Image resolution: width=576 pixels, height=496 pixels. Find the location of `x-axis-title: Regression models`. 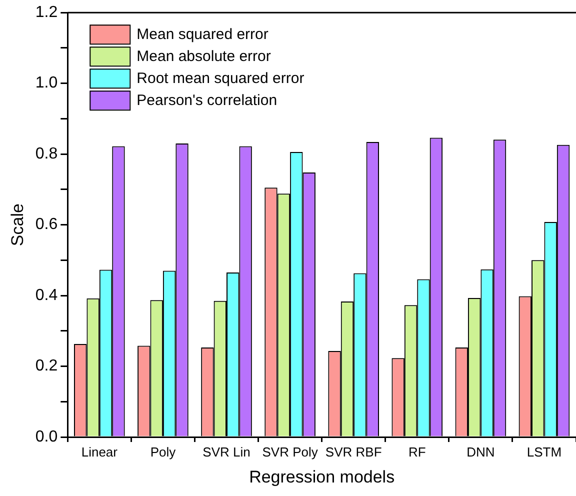

x-axis-title: Regression models is located at coordinates (322, 476).